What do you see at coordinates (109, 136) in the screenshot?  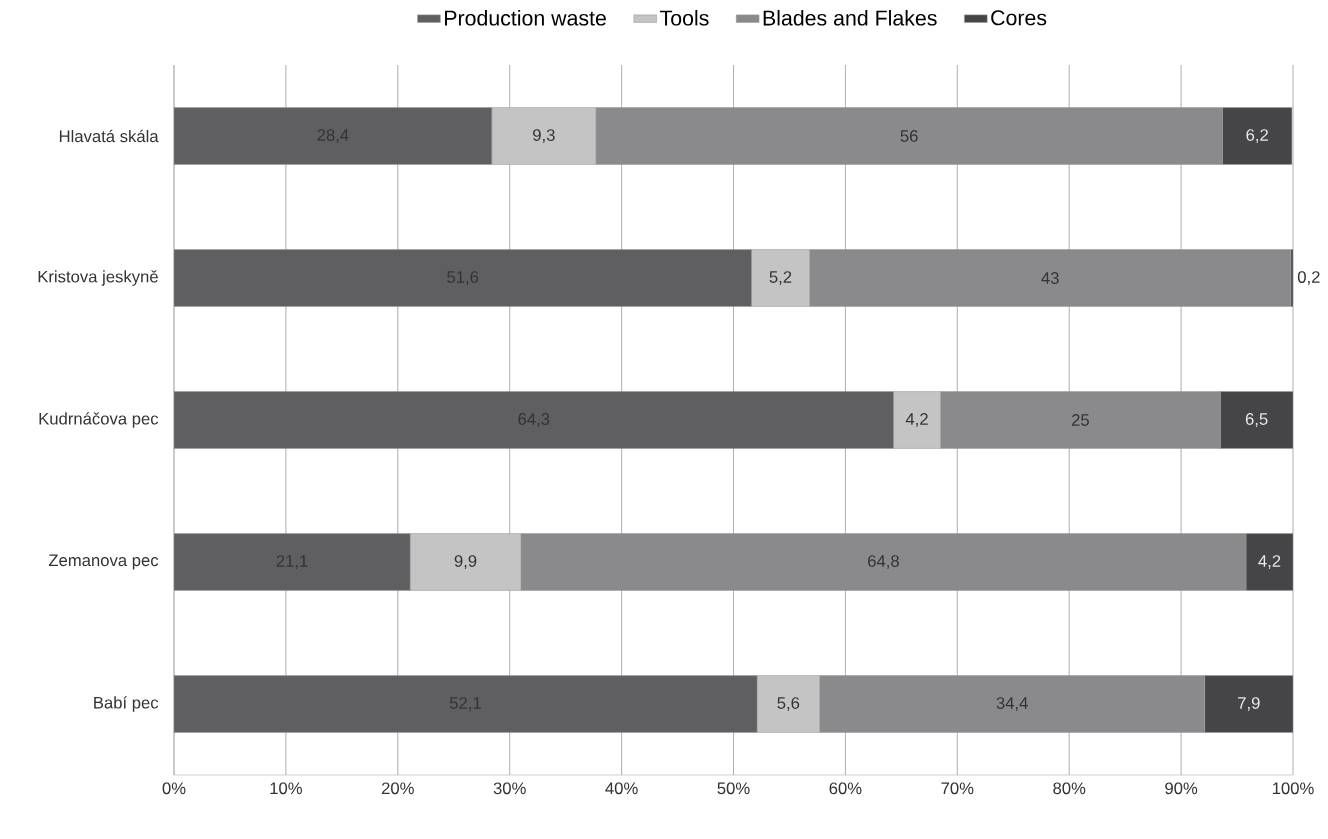 I see `y-tick-label: Hlavatá skála` at bounding box center [109, 136].